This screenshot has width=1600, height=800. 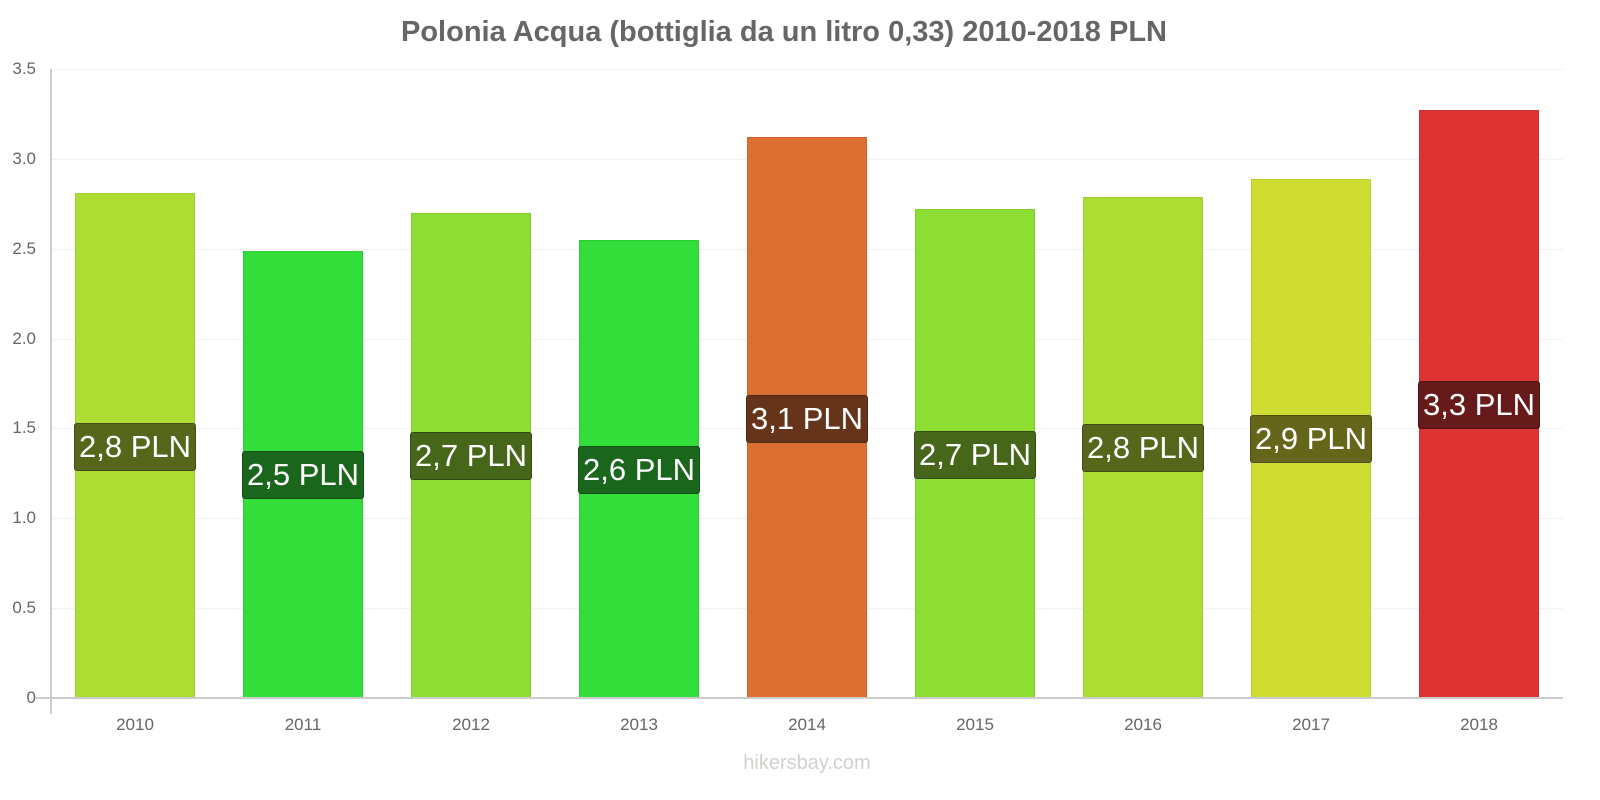 What do you see at coordinates (24, 158) in the screenshot?
I see `y-tick-label: 3.0` at bounding box center [24, 158].